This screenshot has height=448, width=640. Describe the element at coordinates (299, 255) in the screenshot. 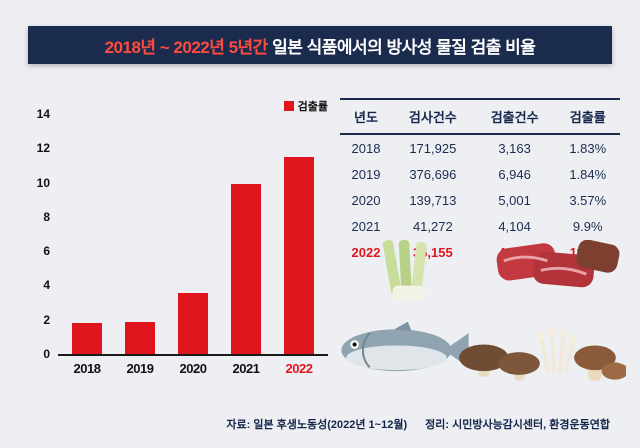

I see `bar-2022` at that location.